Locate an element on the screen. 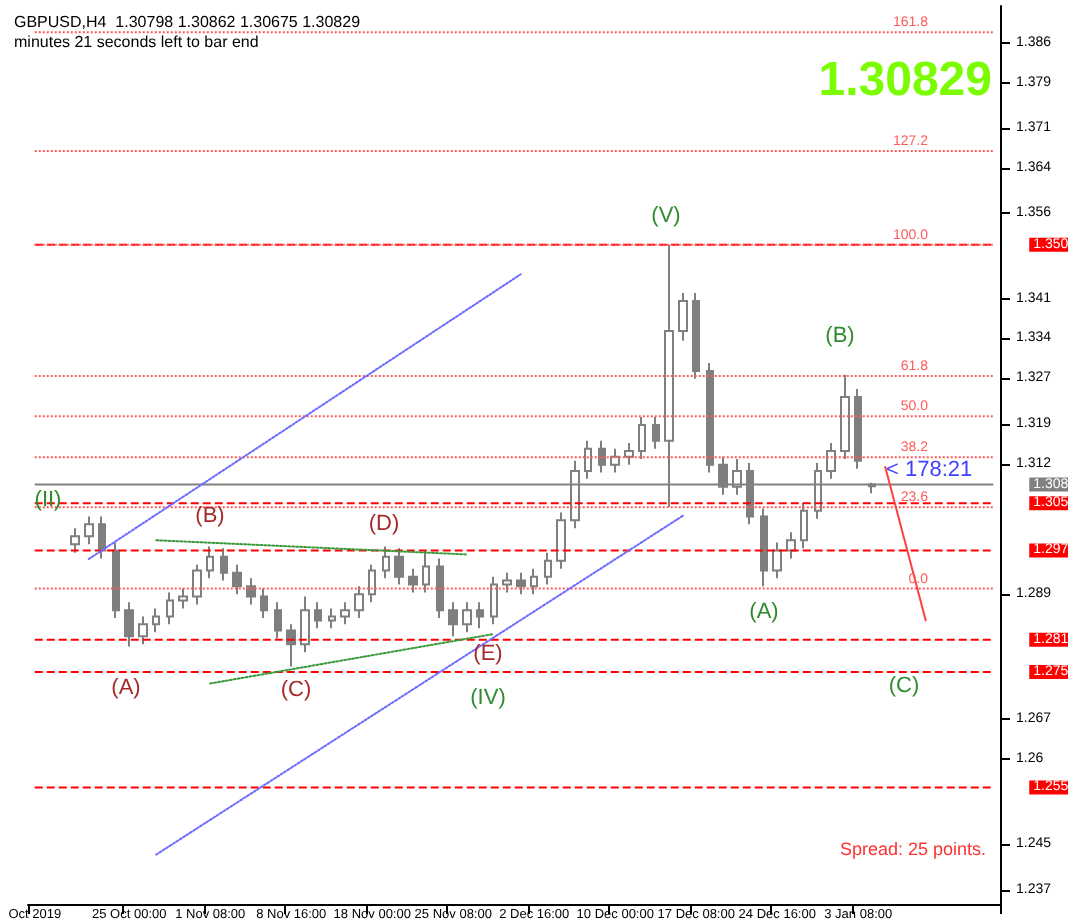 This screenshot has height=924, width=1068. text: minutes 21 seconds left to bar end is located at coordinates (136, 42).